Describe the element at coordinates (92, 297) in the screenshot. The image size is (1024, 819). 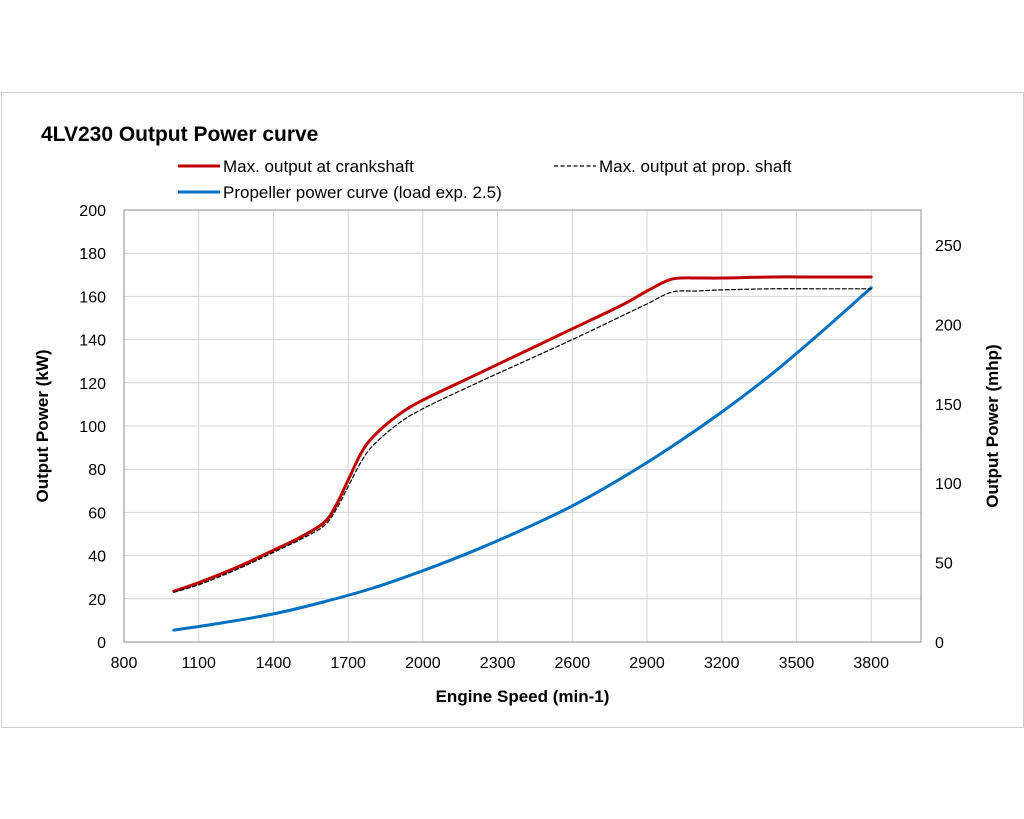
I see `y-tick-label: 160` at that location.